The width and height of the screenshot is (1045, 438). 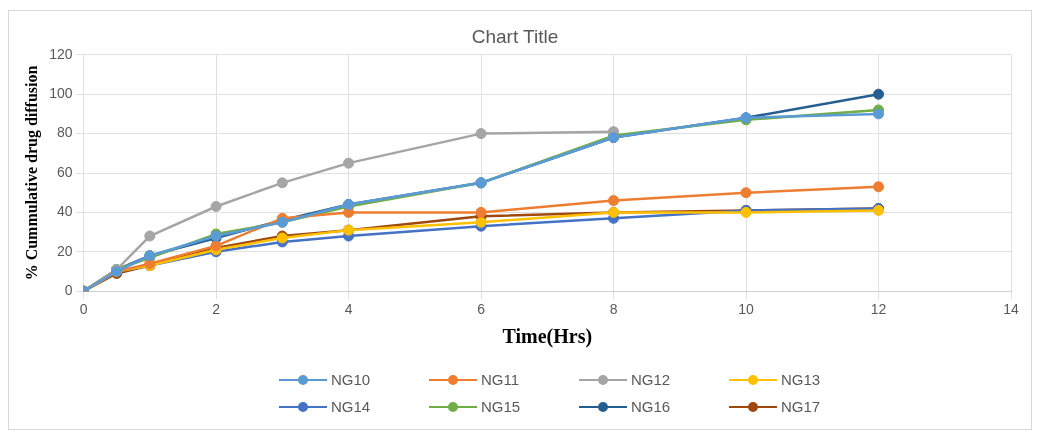 I want to click on y-tick-label: 100, so click(x=61, y=93).